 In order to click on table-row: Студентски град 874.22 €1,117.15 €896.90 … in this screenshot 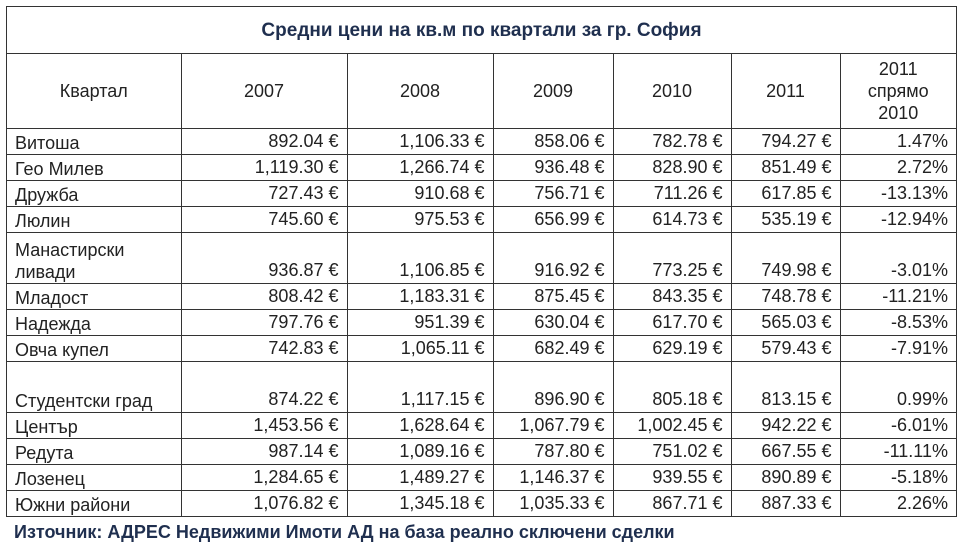, I will do `click(481, 387)`.